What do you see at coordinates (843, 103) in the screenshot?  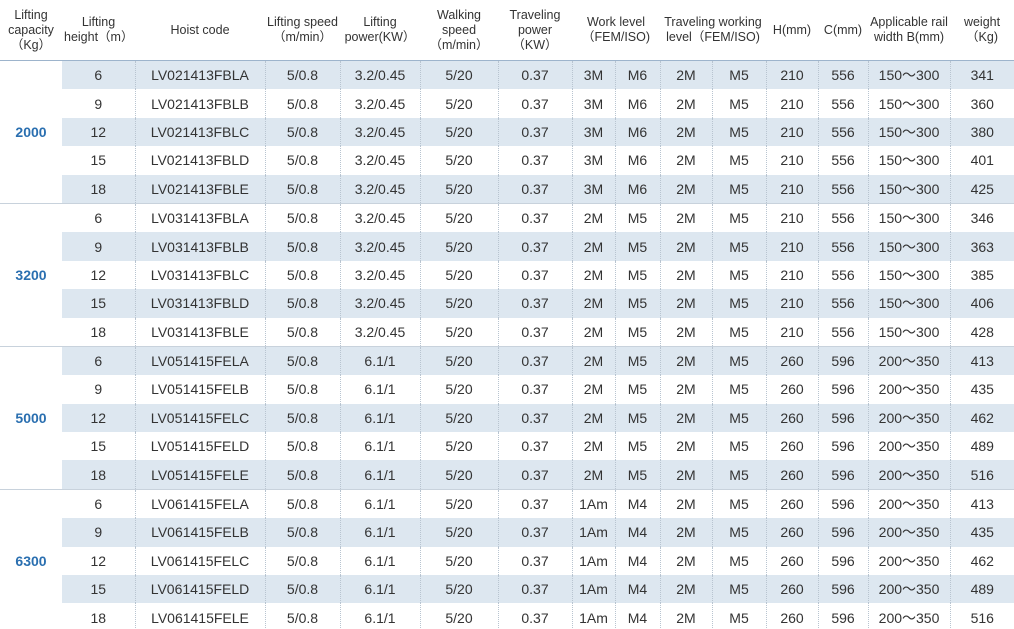 I see `cell: 556` at bounding box center [843, 103].